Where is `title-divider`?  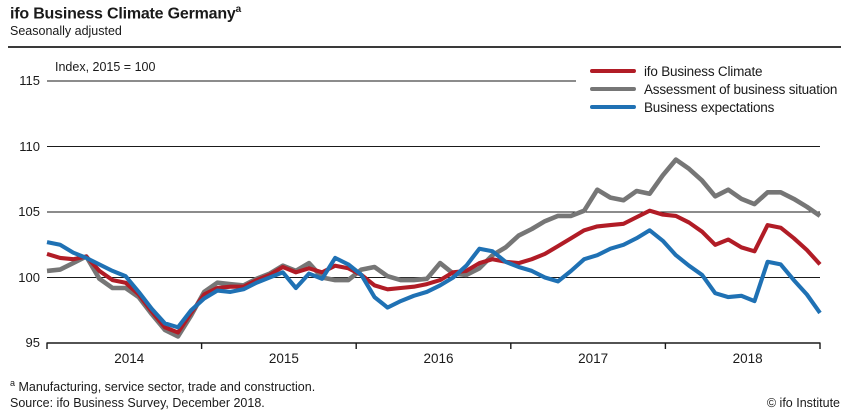 title-divider is located at coordinates (424, 47).